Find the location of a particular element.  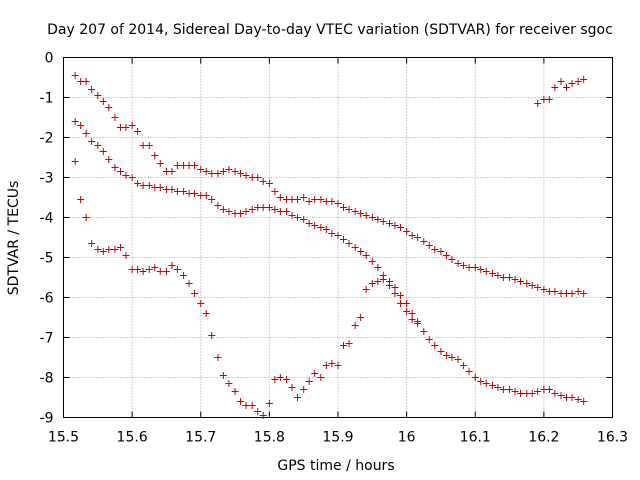

x-tick-label: 15.7 is located at coordinates (200, 438).